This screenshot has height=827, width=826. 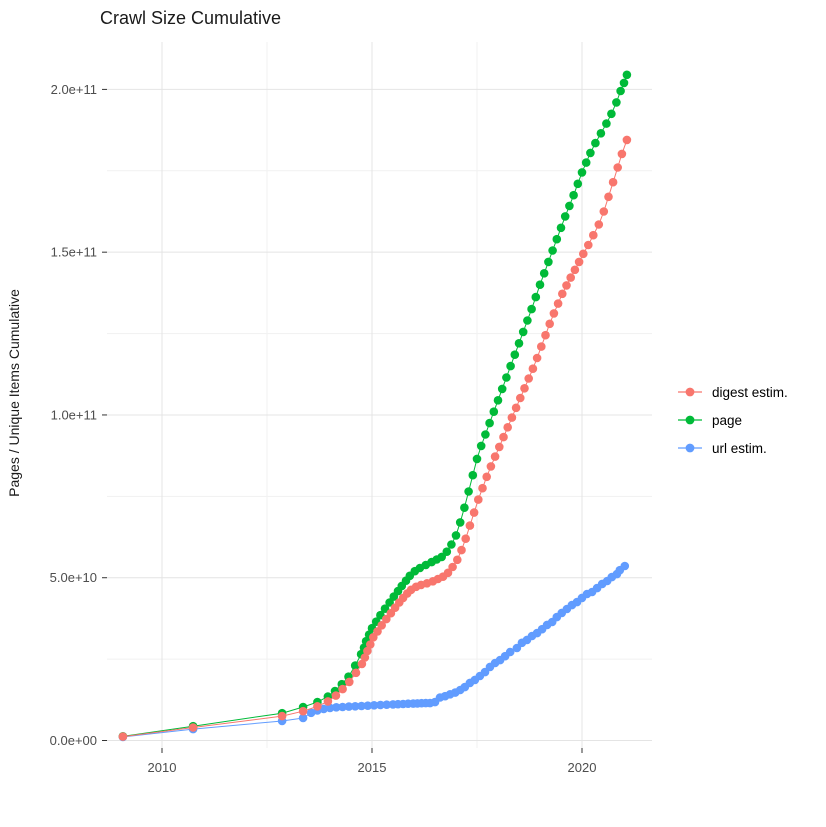 I want to click on legend: digest estim. page url estim., so click(x=732, y=425).